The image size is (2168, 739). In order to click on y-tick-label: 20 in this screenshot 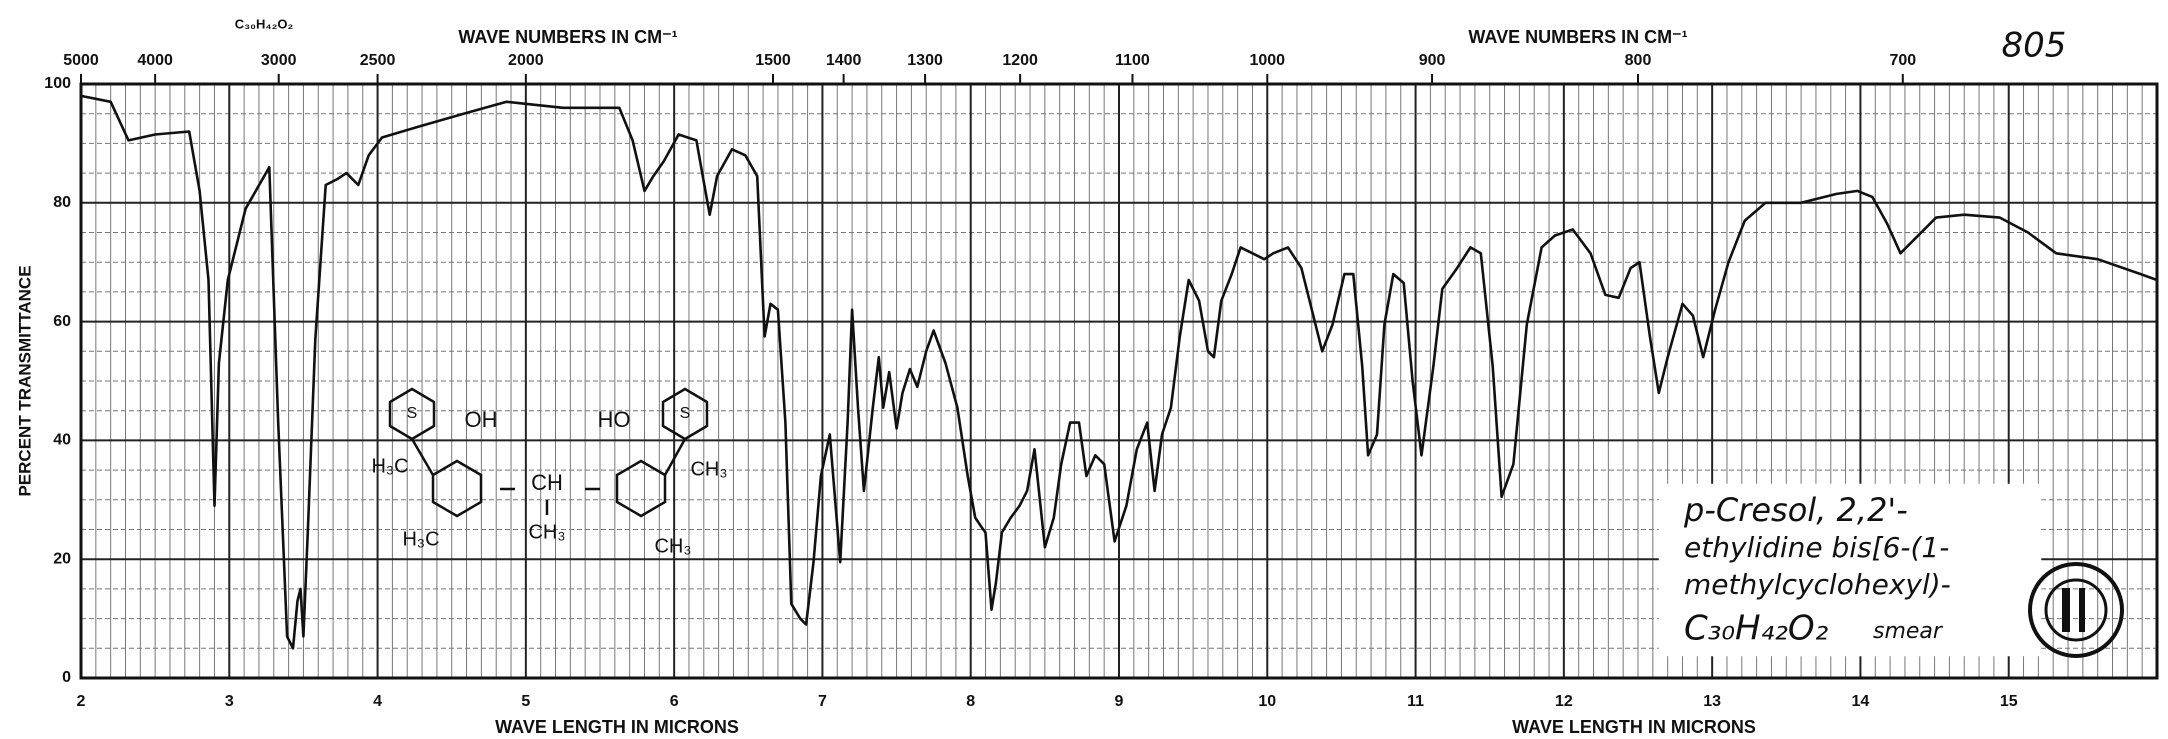, I will do `click(62, 558)`.